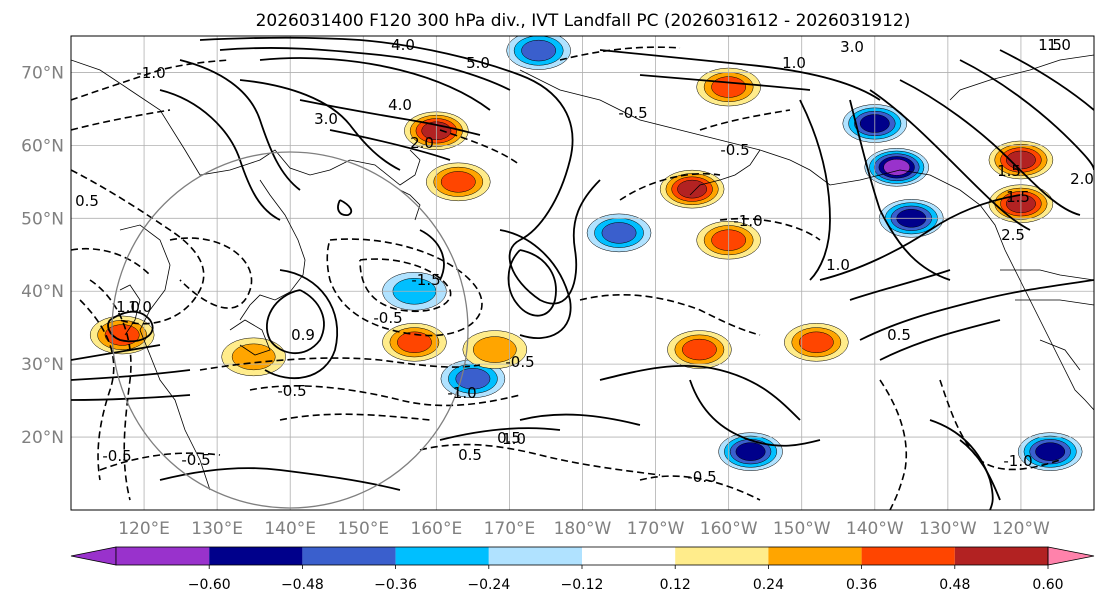 The width and height of the screenshot is (1105, 604). I want to click on contour-label: 0.9, so click(303, 335).